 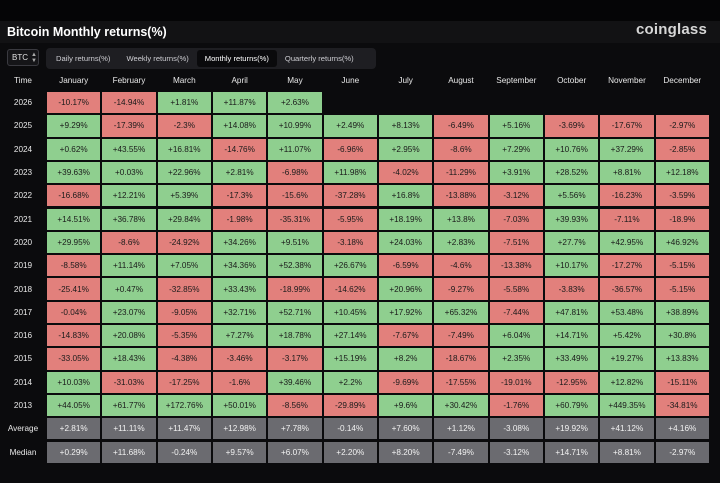 I want to click on row-label-2019: 2019, so click(x=23, y=266).